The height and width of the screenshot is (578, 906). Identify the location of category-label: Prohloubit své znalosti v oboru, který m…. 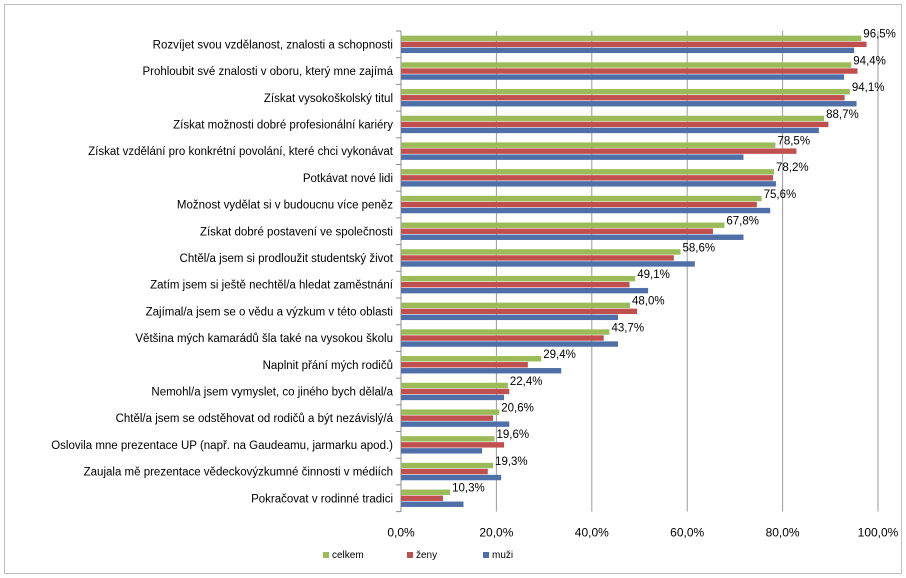
(267, 72).